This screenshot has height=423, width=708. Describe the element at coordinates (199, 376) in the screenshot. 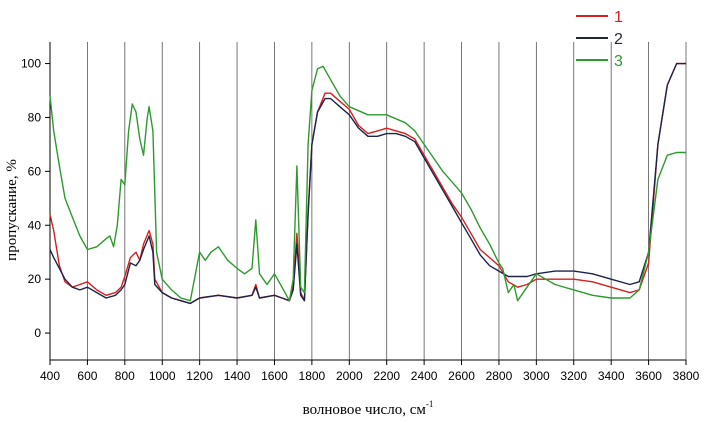

I see `x-tick-label: 1200` at that location.